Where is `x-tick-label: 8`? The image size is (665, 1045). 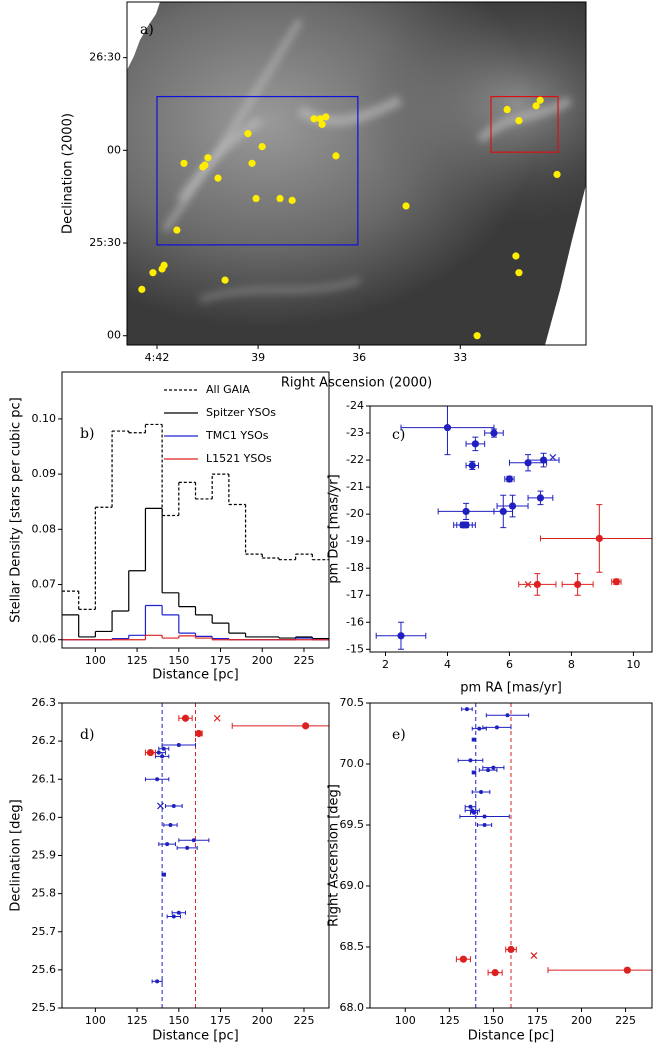
x-tick-label: 8 is located at coordinates (571, 664).